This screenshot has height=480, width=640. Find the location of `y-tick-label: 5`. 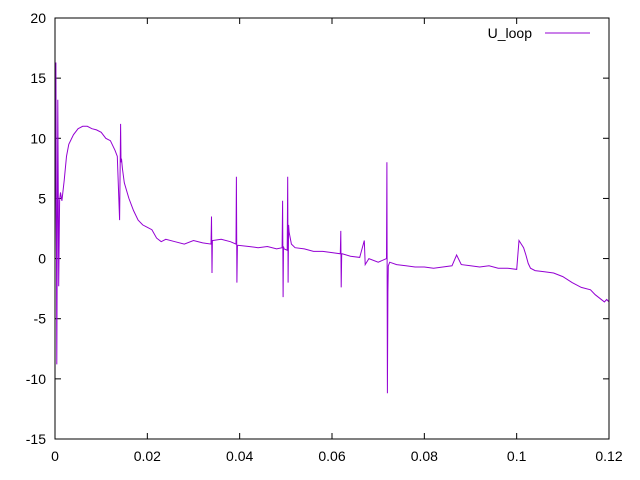

y-tick-label: 5 is located at coordinates (42, 198).